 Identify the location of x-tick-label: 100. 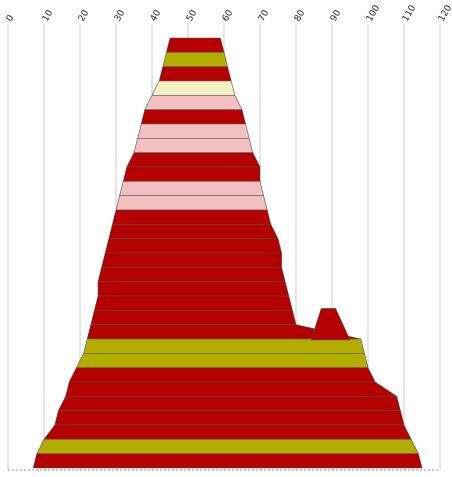
(373, 13).